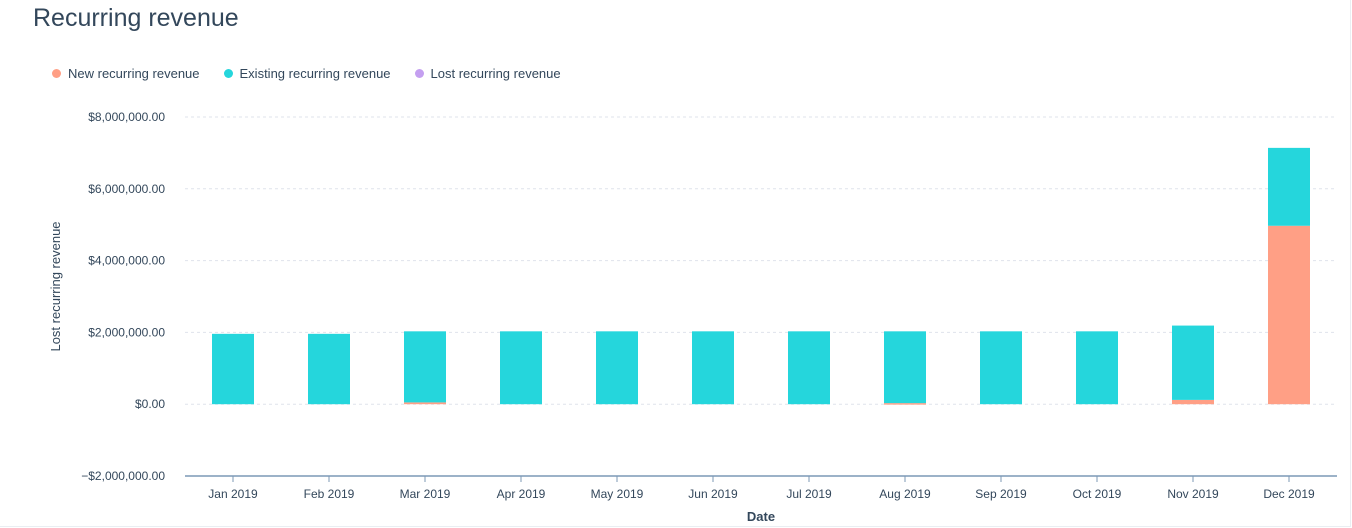 This screenshot has height=528, width=1352. Describe the element at coordinates (126, 189) in the screenshot. I see `y-tick-label: $6,000,000.00` at that location.